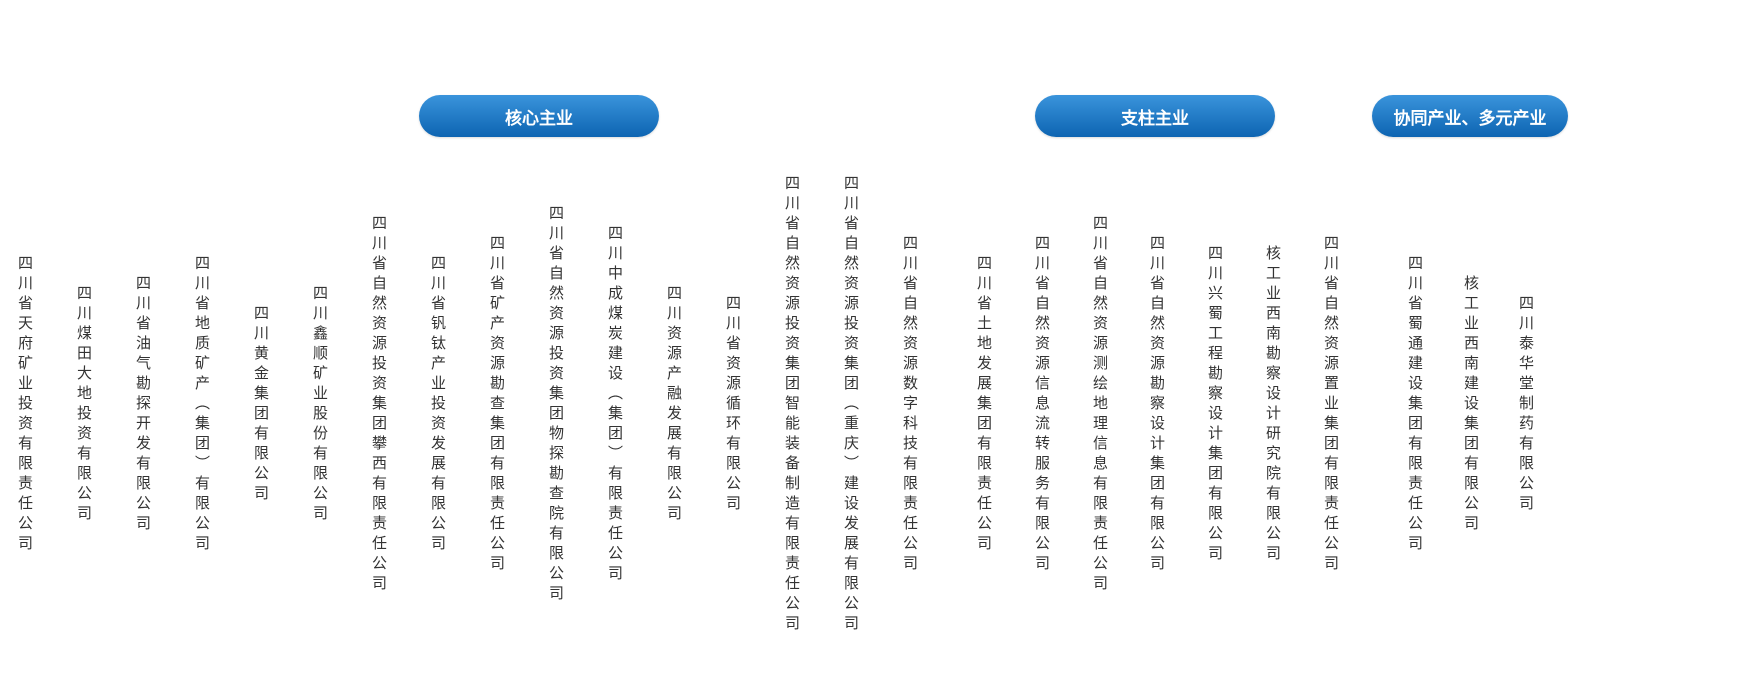 This screenshot has width=1755, height=693. Describe the element at coordinates (1471, 405) in the screenshot. I see `company-name: 核工业西南建设集团有限公司` at that location.